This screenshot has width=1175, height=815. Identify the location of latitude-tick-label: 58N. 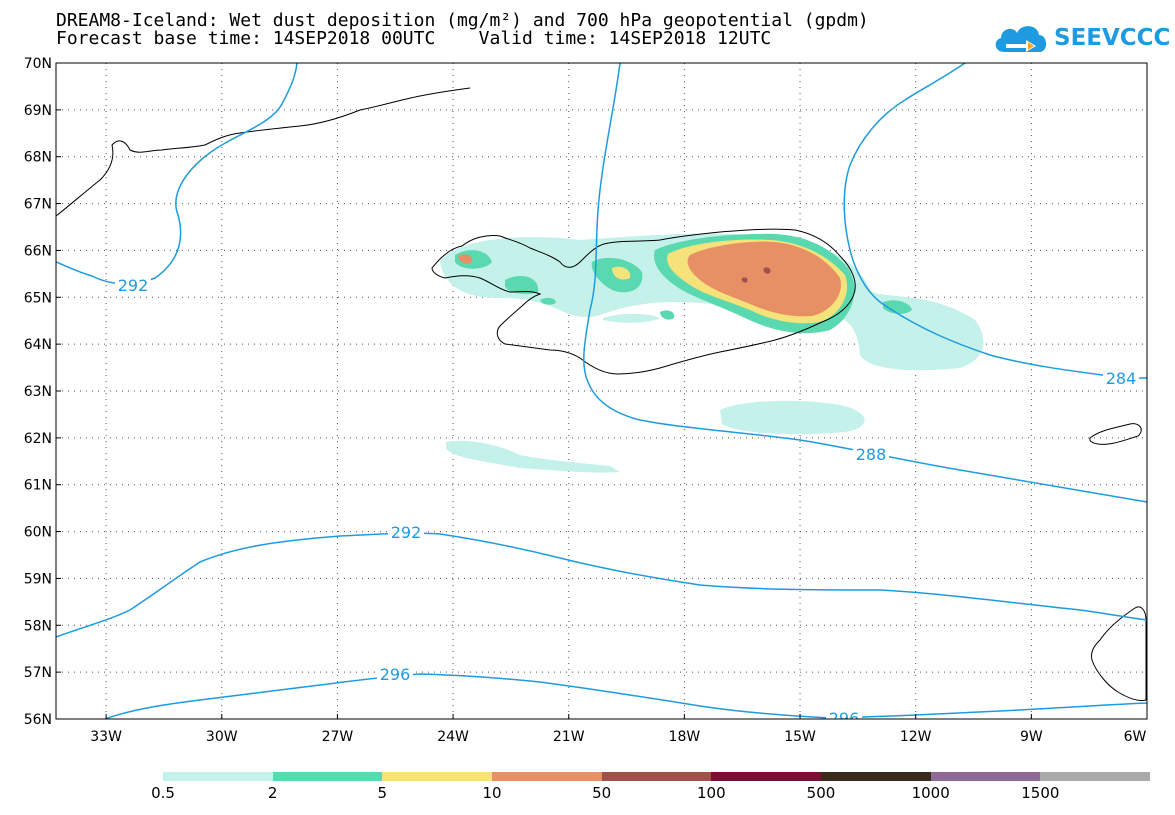
(38, 626).